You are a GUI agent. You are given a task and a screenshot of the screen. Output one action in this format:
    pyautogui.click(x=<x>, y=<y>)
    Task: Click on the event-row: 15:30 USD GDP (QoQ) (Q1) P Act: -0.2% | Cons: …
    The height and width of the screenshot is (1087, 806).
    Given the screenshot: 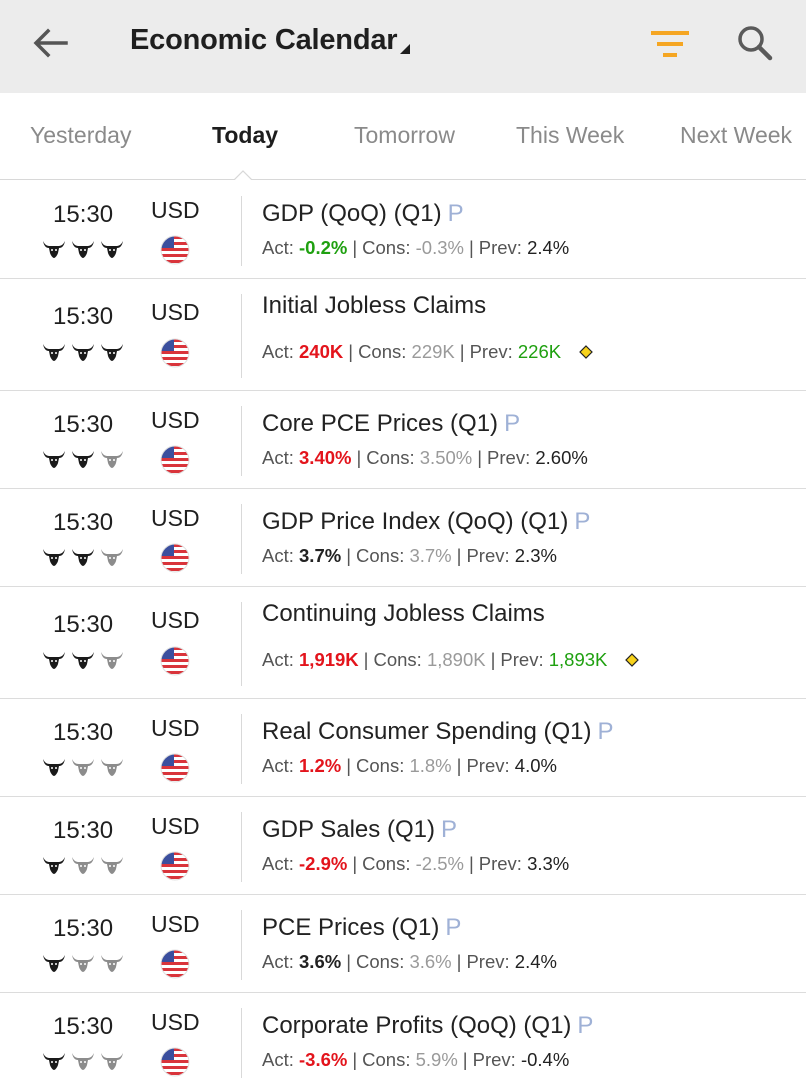 What is the action you would take?
    pyautogui.click(x=403, y=230)
    